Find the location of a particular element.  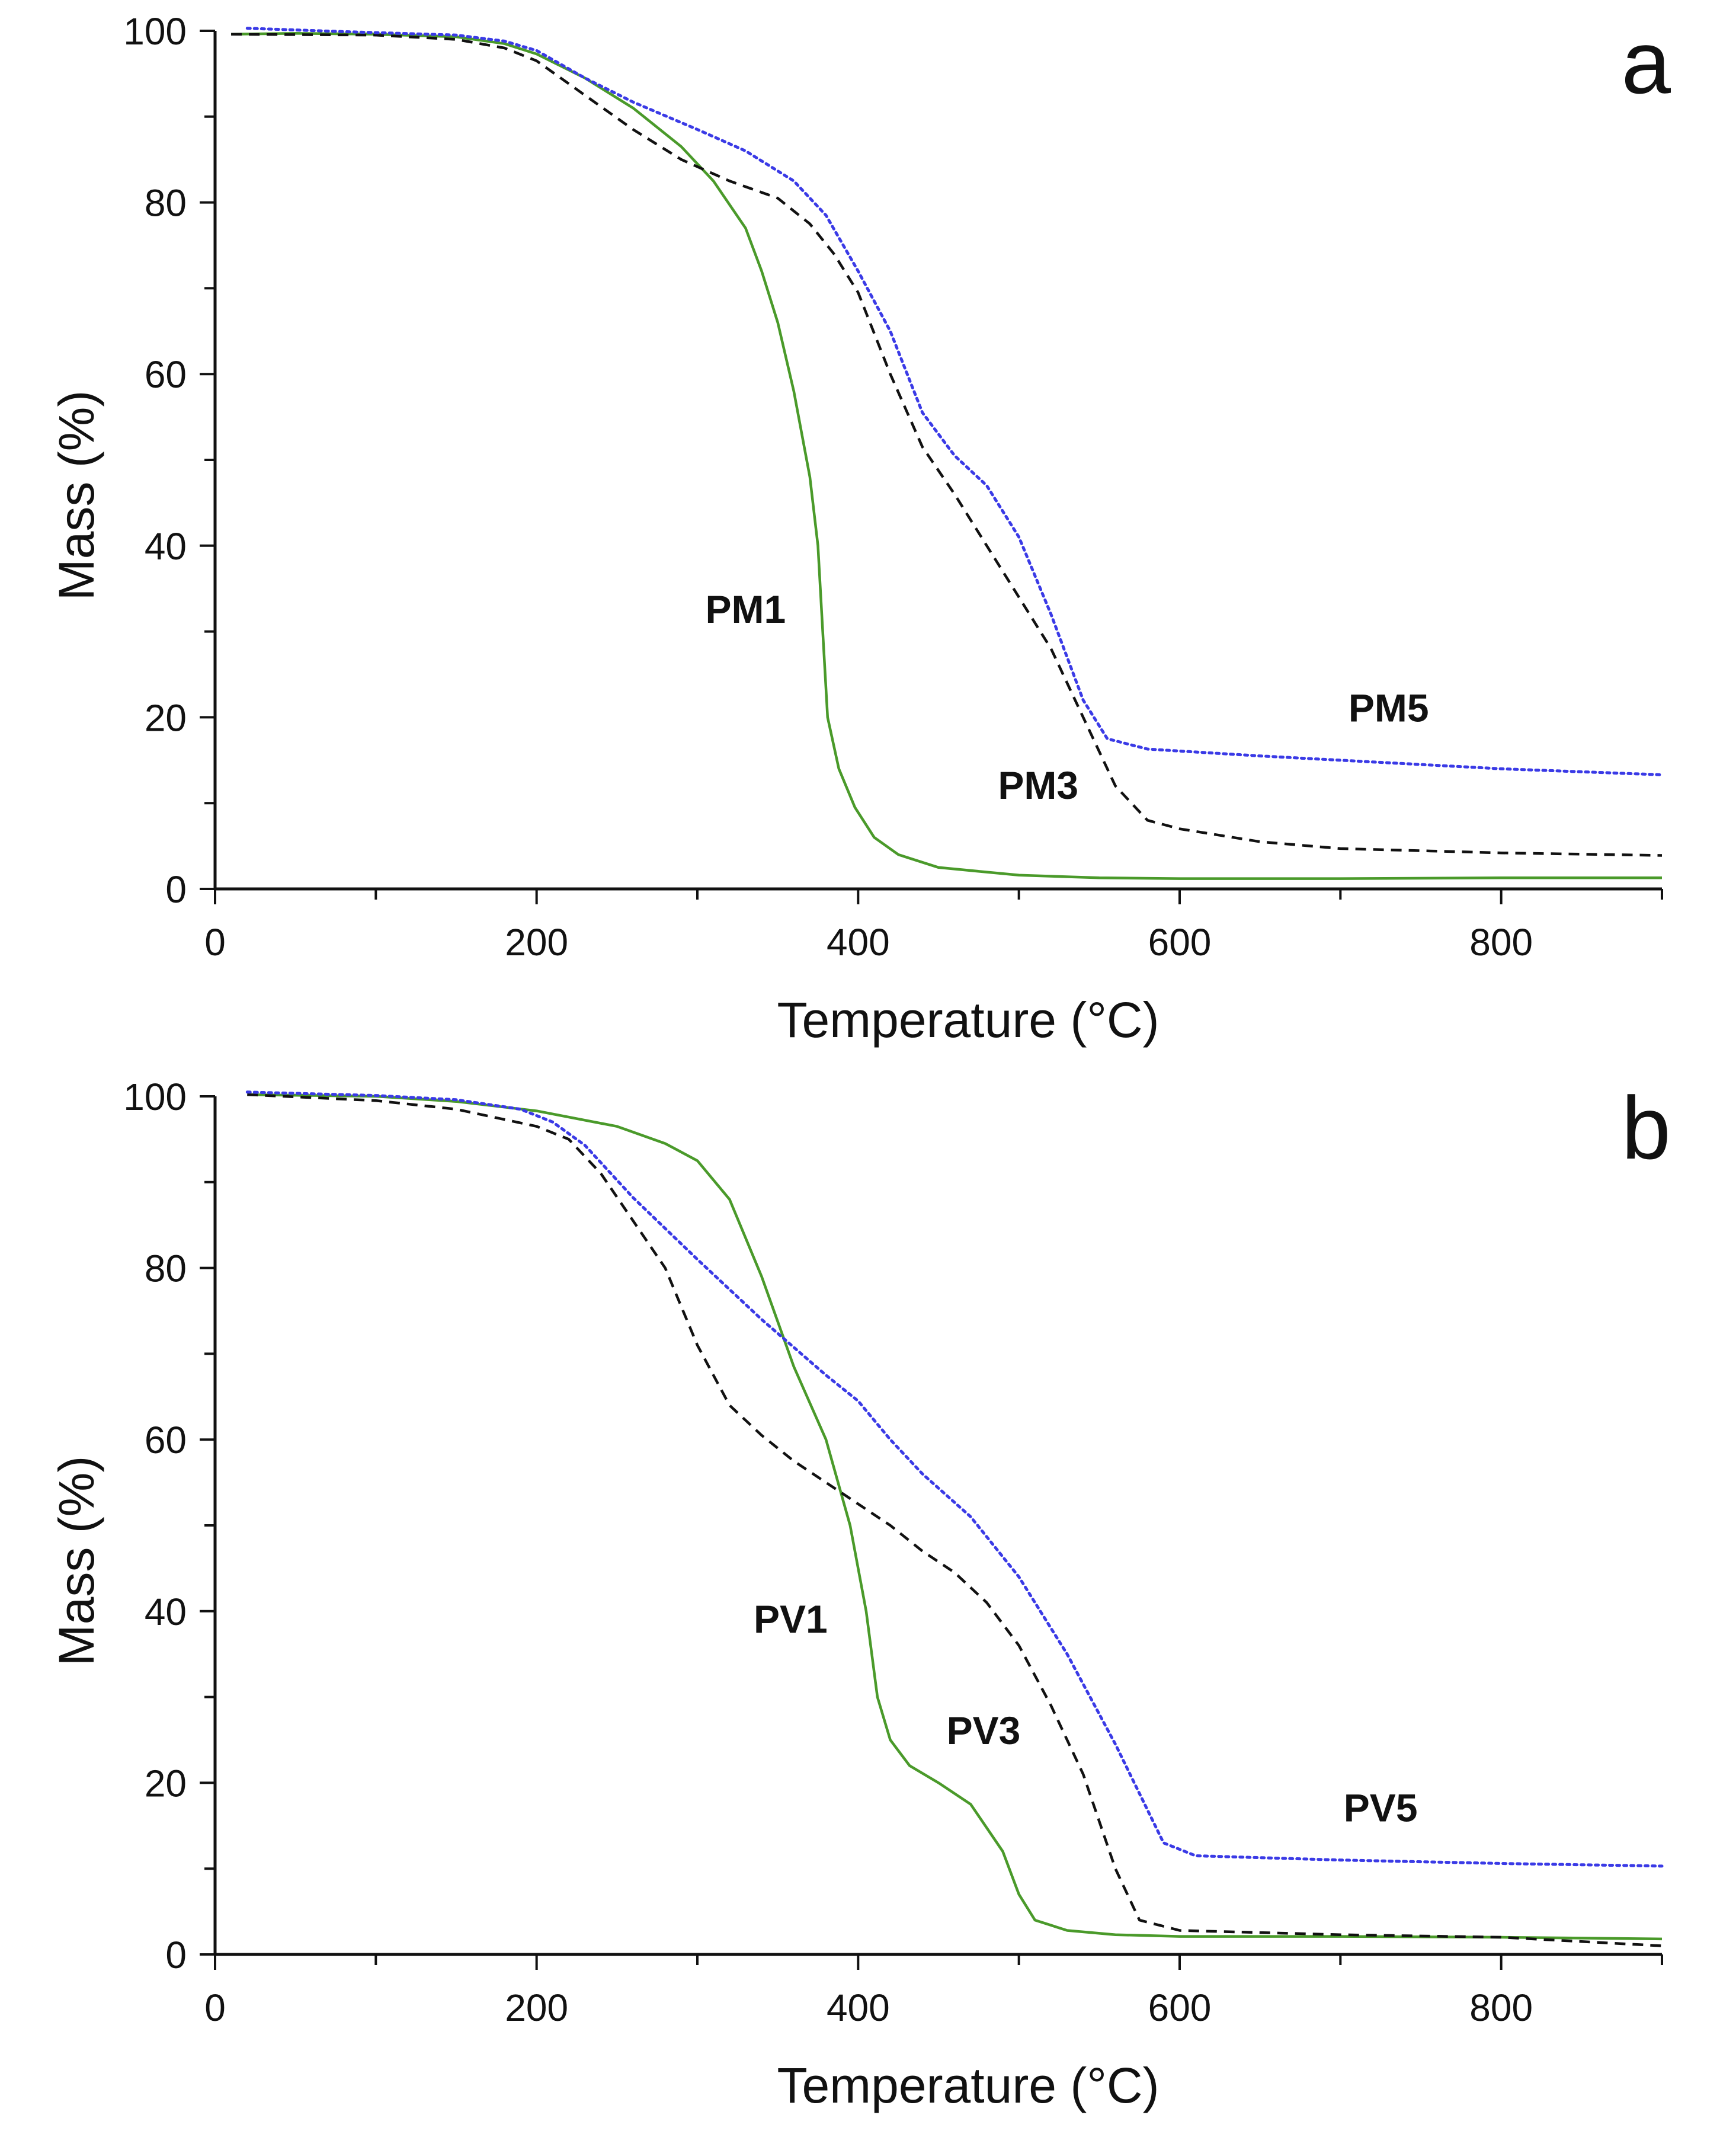

series-label-pv3: PV3 is located at coordinates (984, 1730).